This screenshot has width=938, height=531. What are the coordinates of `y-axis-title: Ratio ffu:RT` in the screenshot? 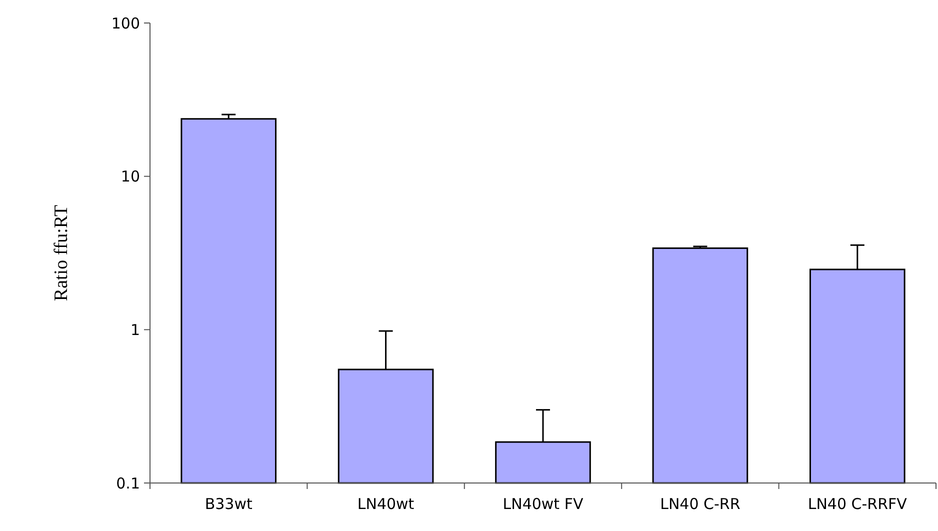 It's located at (61, 253).